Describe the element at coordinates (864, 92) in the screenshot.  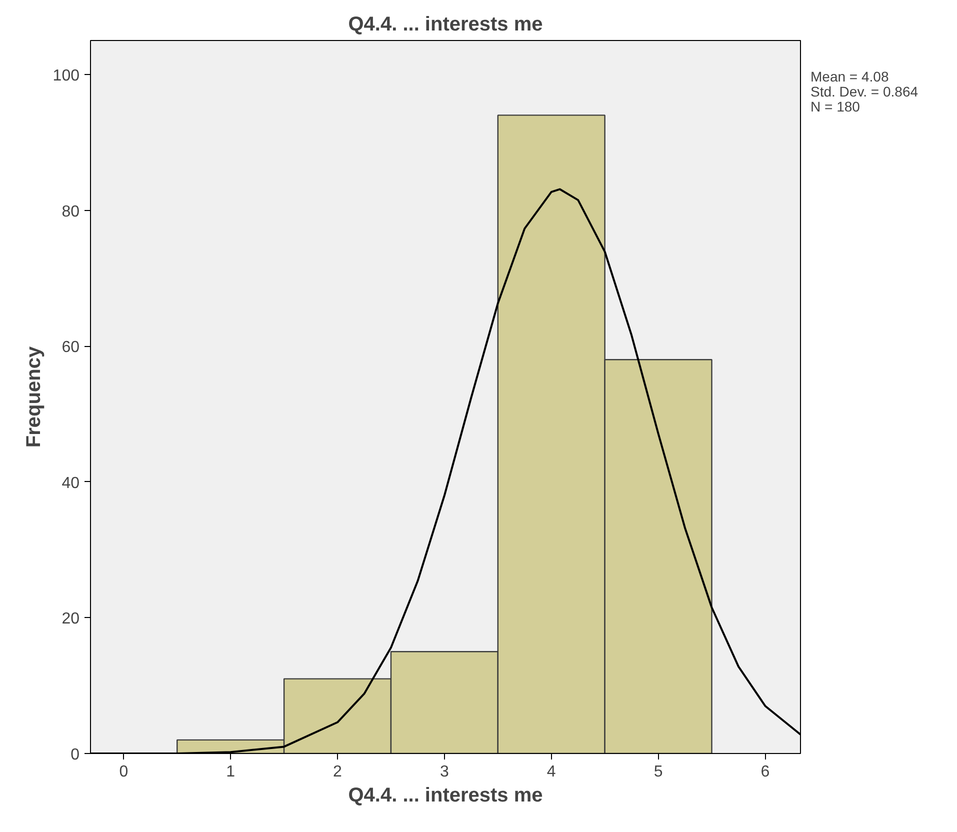
I see `text: Std. Dev. = 0.864` at that location.